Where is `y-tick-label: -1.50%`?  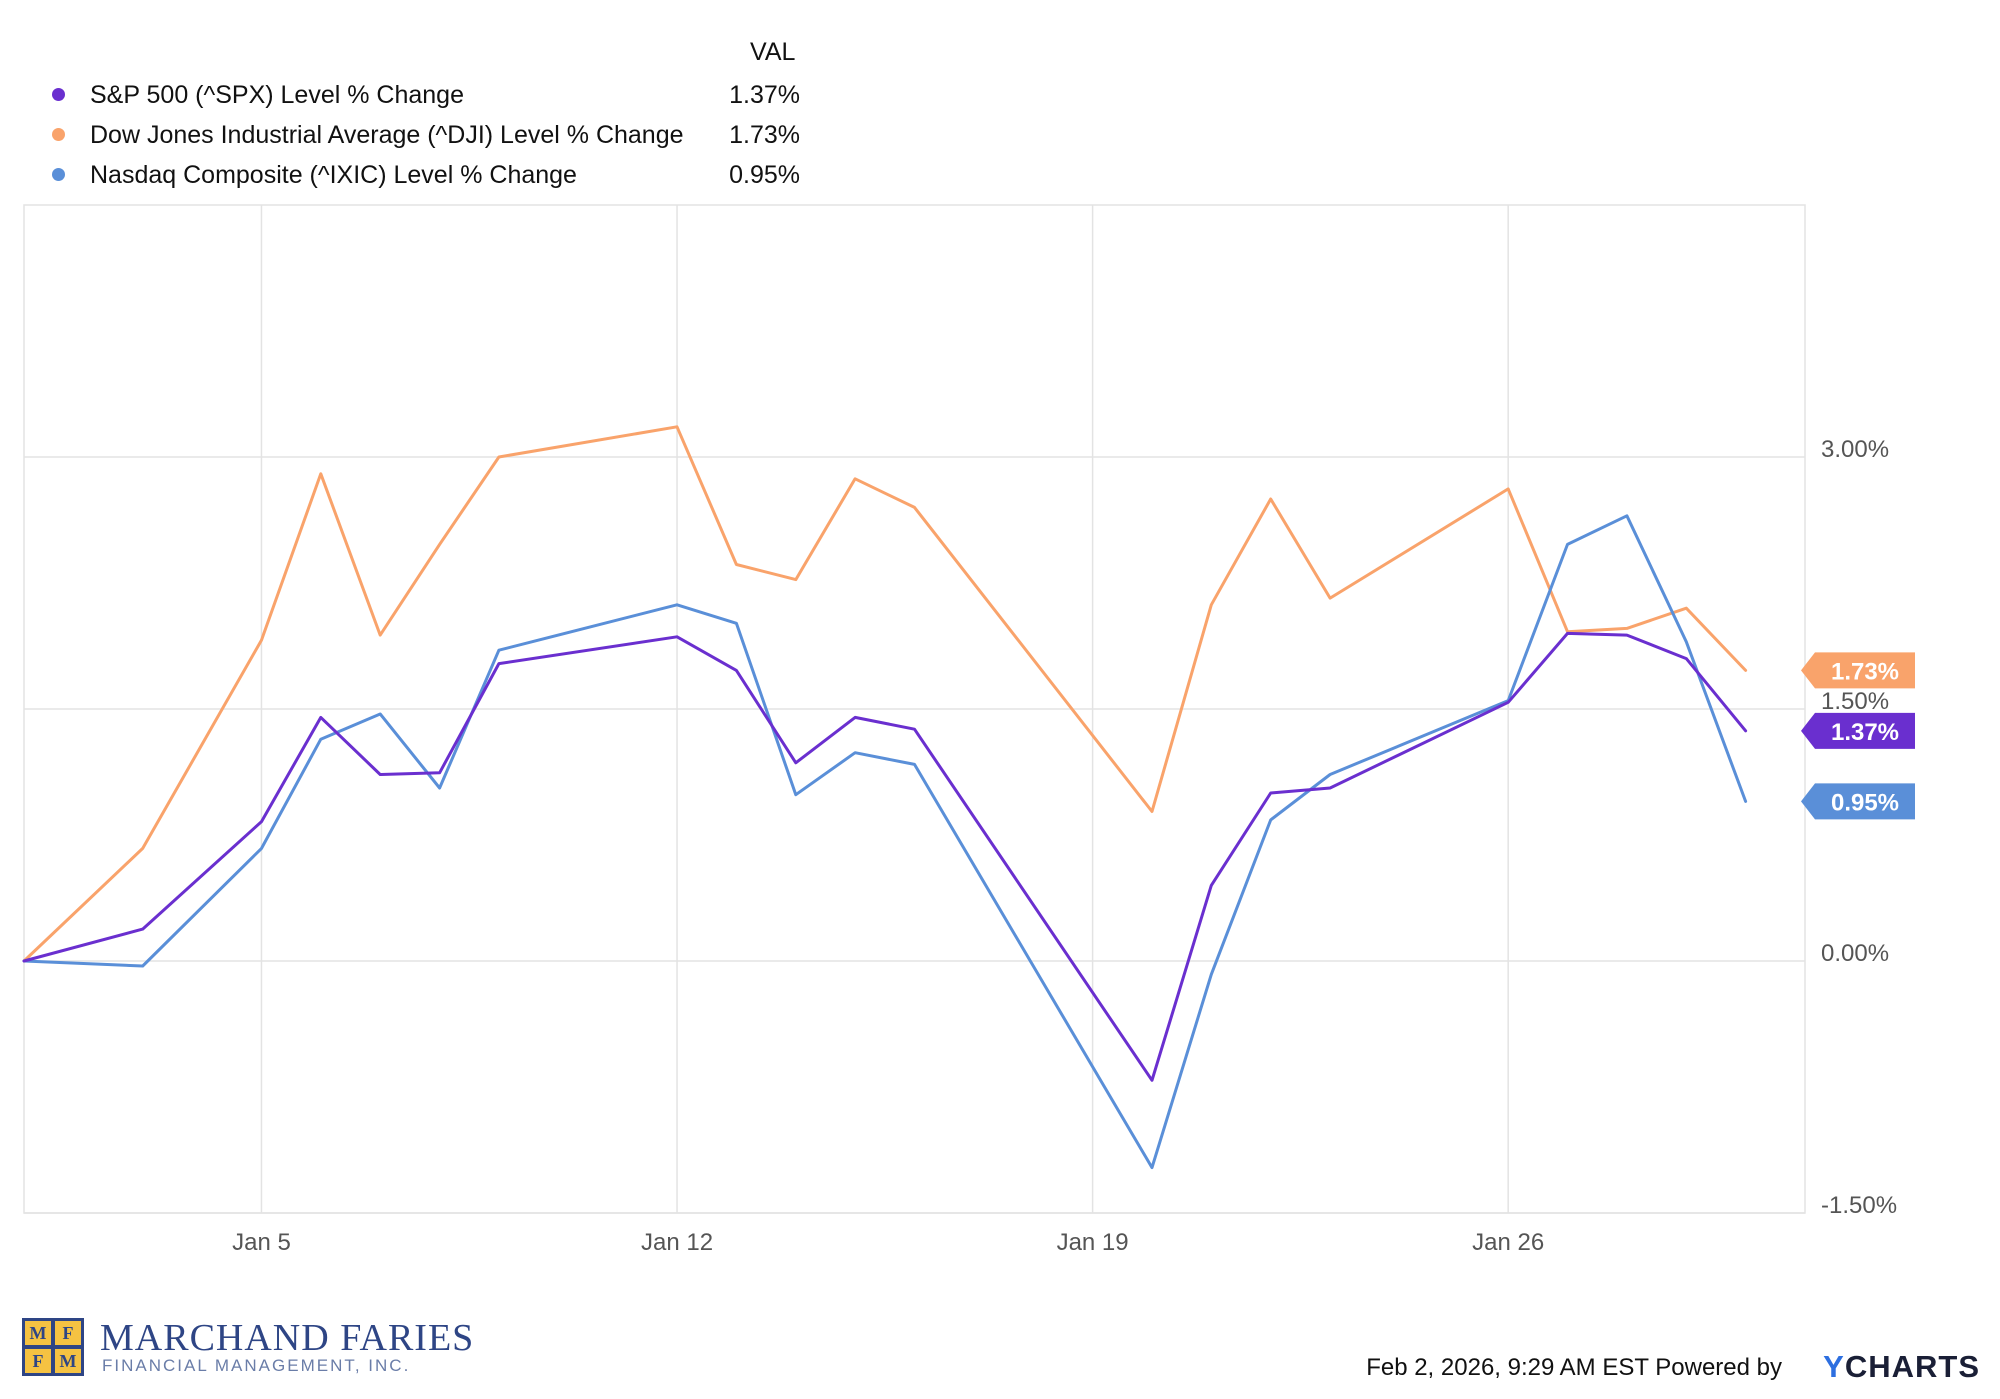
y-tick-label: -1.50% is located at coordinates (1859, 1205).